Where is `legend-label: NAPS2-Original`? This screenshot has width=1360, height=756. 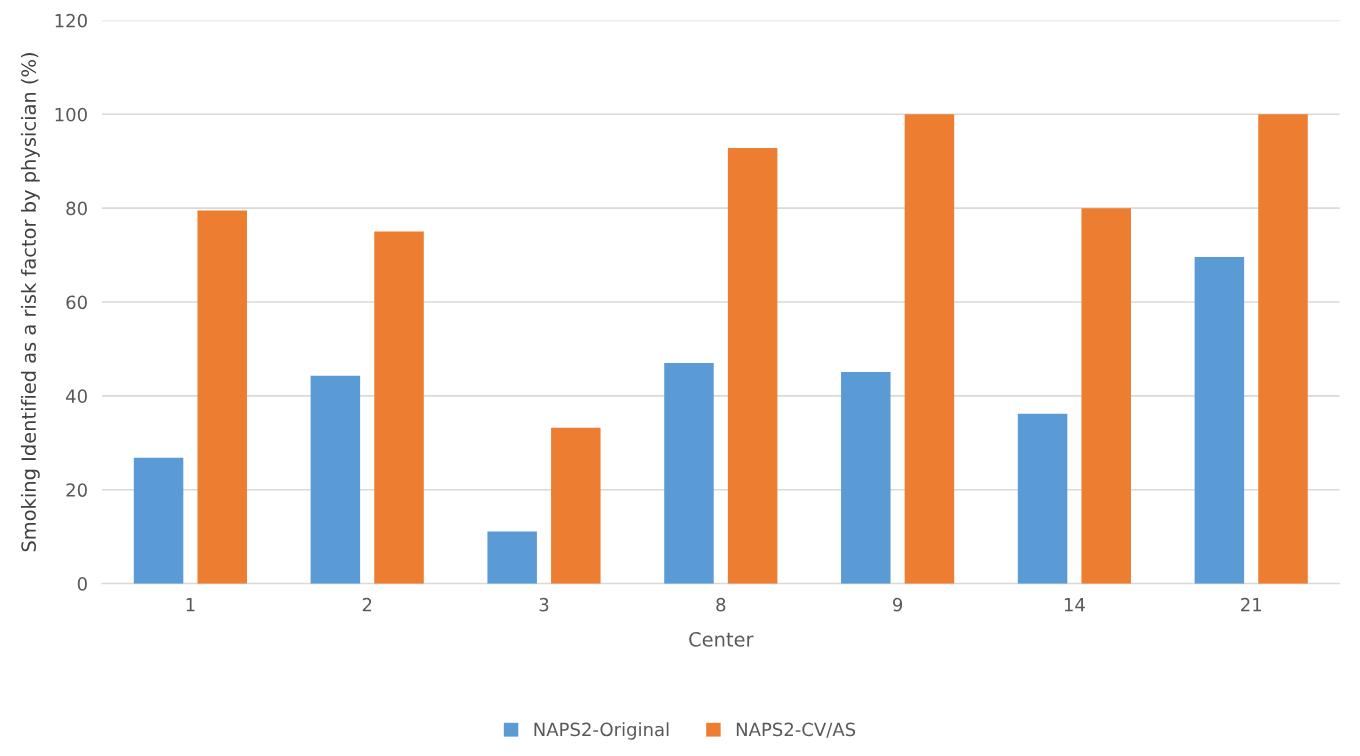
legend-label: NAPS2-Original is located at coordinates (601, 731).